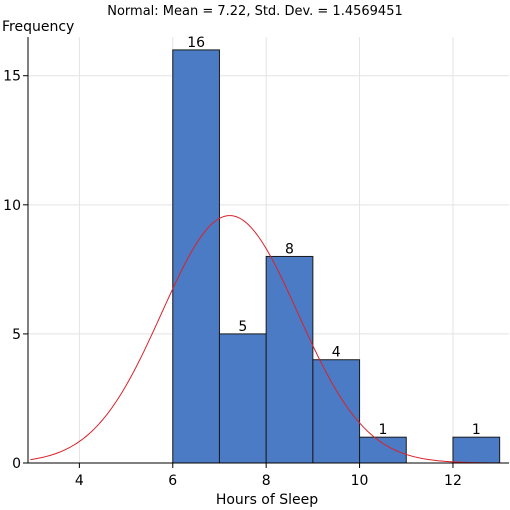  Describe the element at coordinates (336, 353) in the screenshot. I see `bar-label-9-10: 4` at that location.